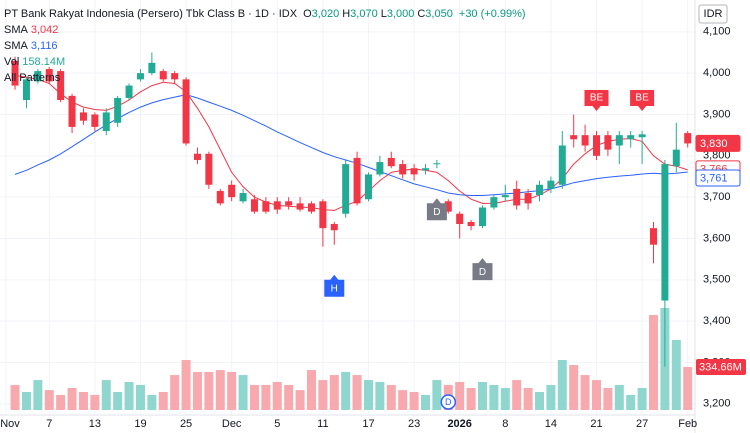  I want to click on currency-box, so click(713, 14).